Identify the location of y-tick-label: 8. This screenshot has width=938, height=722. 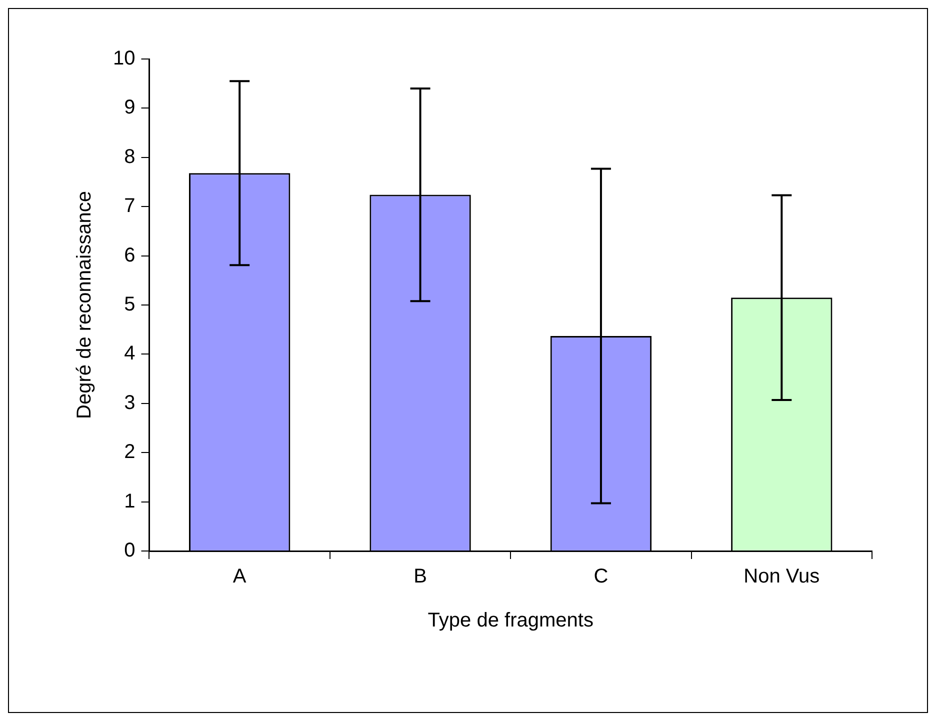
(130, 157).